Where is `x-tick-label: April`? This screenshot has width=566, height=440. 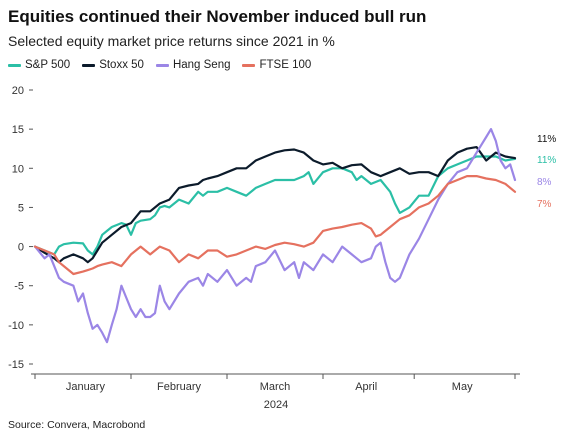 x-tick-label: April is located at coordinates (366, 387).